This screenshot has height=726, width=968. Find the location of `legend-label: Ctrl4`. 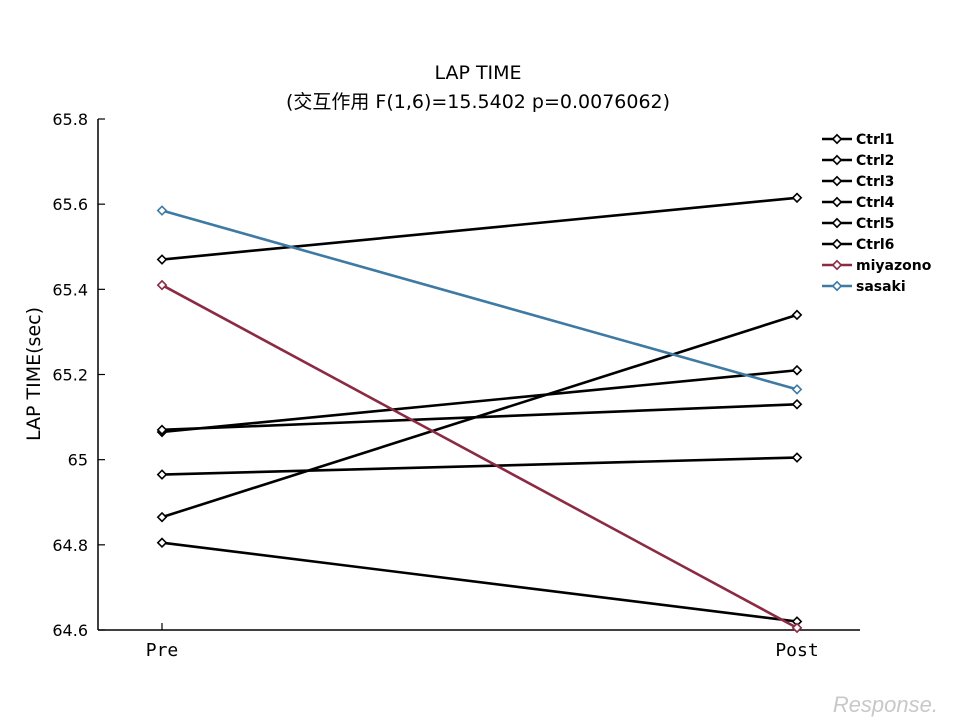

legend-label: Ctrl4 is located at coordinates (875, 203).